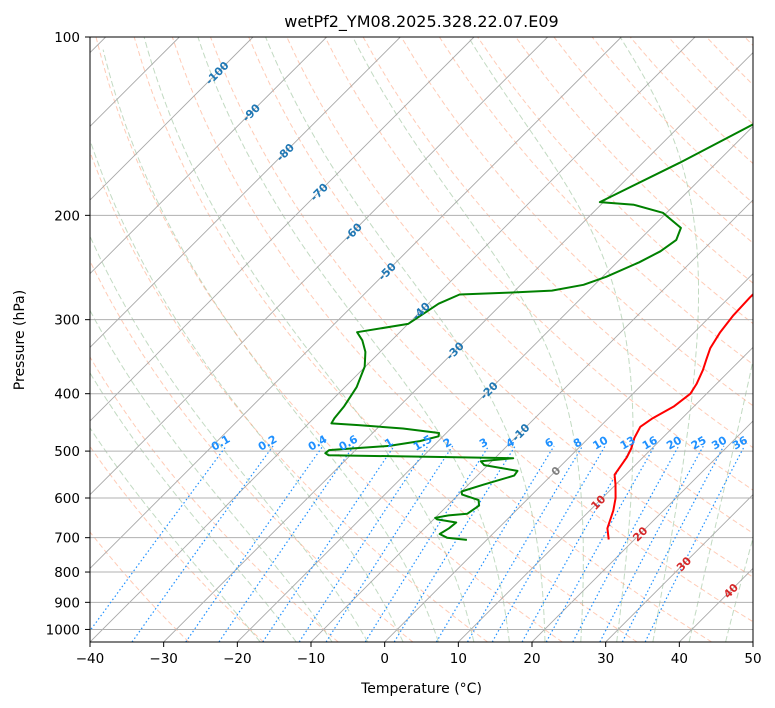 This screenshot has height=708, width=775. What do you see at coordinates (67, 499) in the screenshot?
I see `y-tick-label: 600` at bounding box center [67, 499].